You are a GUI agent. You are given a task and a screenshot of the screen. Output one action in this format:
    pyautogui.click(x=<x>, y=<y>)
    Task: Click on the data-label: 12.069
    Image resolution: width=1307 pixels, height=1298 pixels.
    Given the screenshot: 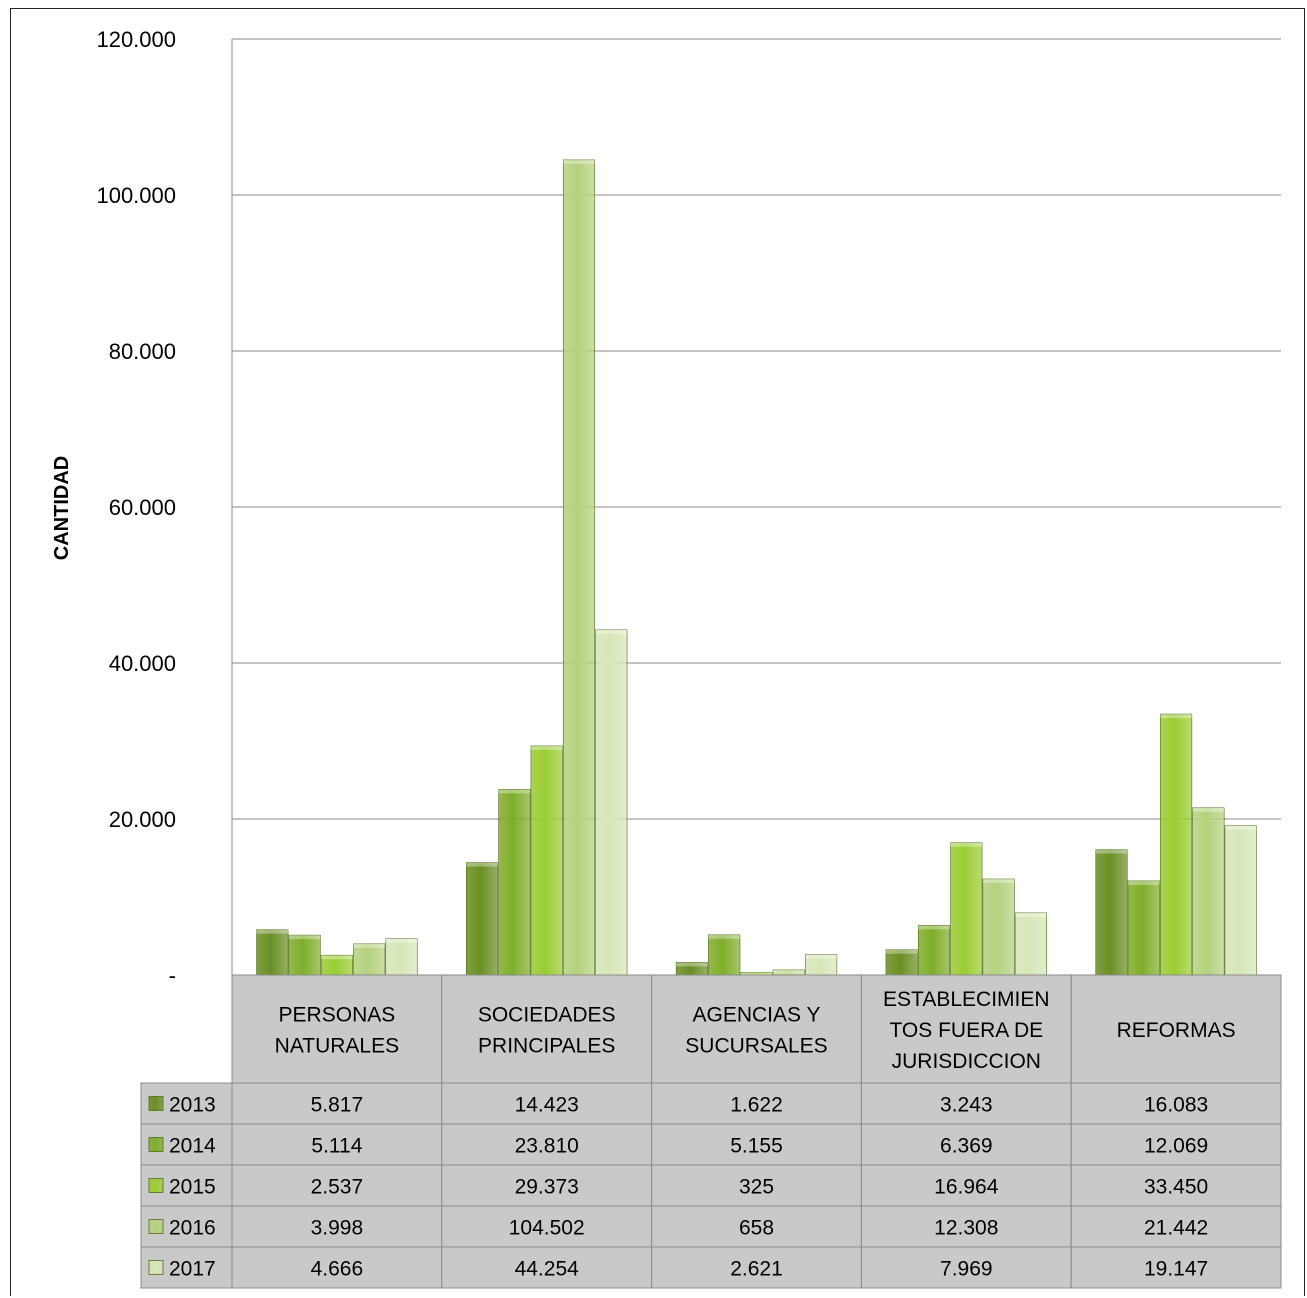 What is the action you would take?
    pyautogui.click(x=1176, y=1146)
    